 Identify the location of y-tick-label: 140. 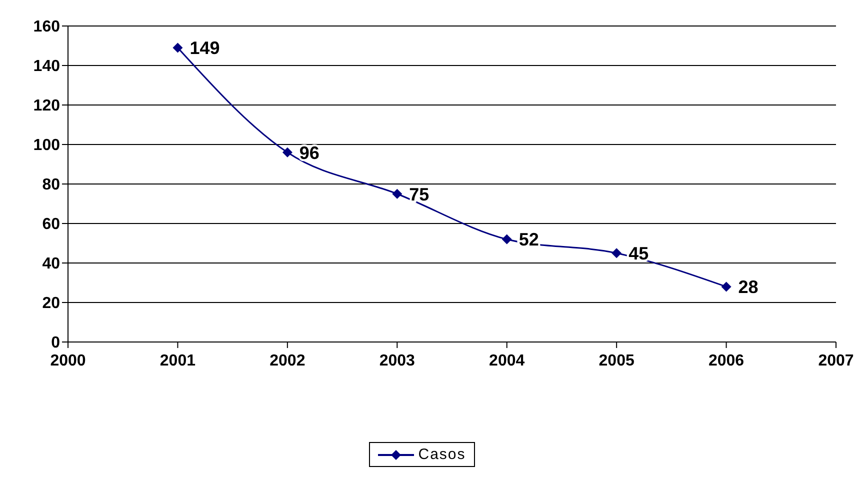
(46, 67).